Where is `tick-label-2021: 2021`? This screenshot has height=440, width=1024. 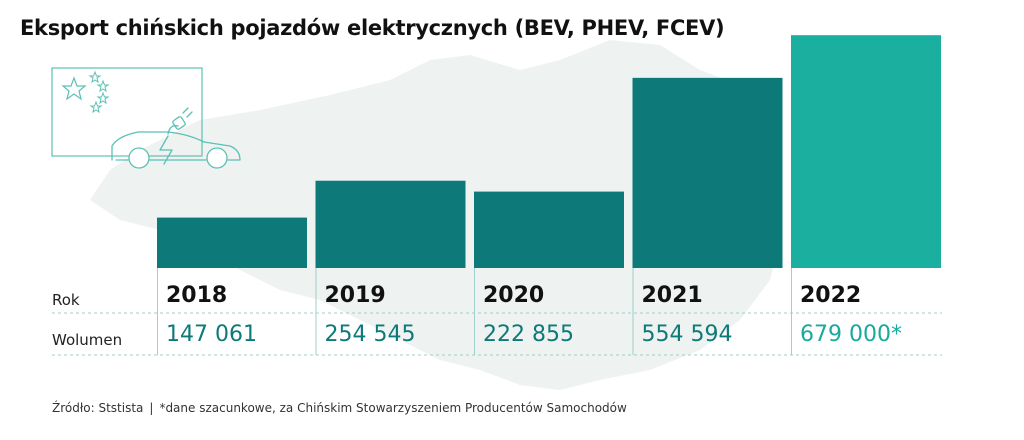 tick-label-2021: 2021 is located at coordinates (672, 295).